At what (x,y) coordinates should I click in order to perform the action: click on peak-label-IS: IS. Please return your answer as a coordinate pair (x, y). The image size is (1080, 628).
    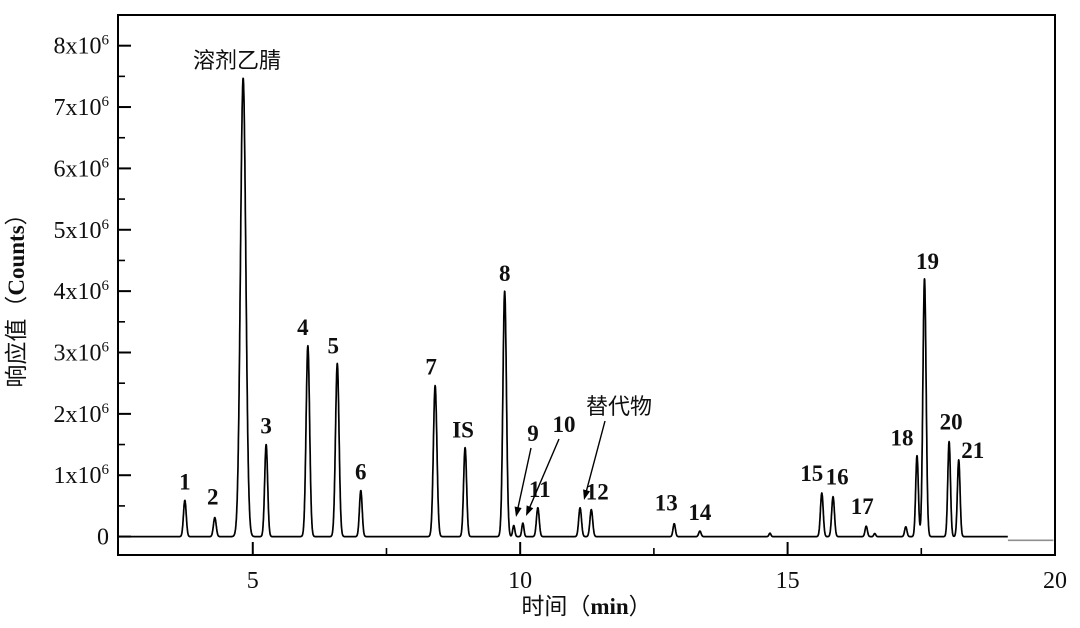
    Looking at the image, I should click on (463, 430).